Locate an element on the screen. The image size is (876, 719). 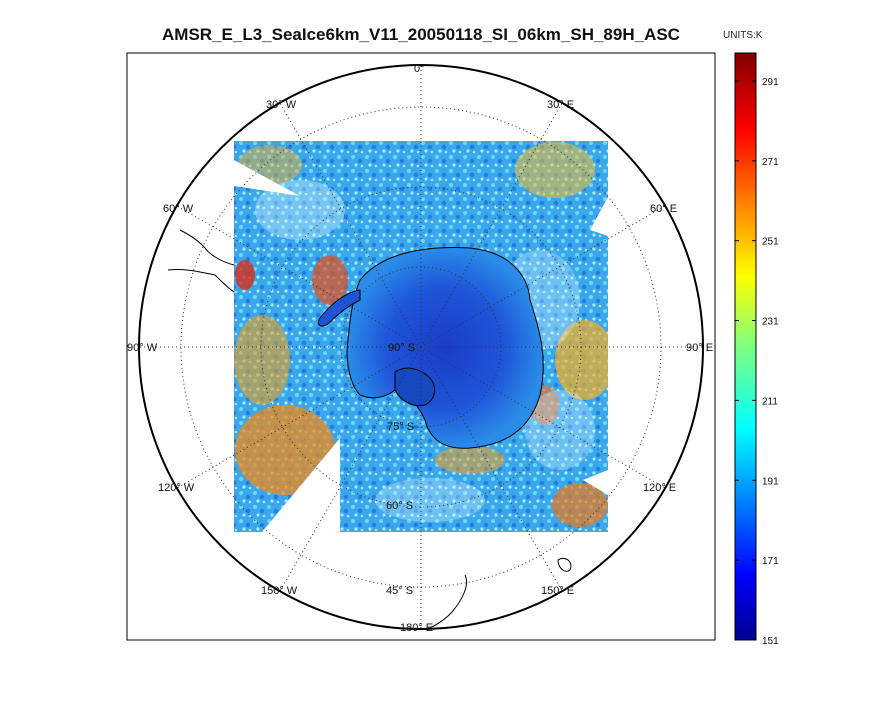
colorbar-tick-label: 171 is located at coordinates (770, 561).